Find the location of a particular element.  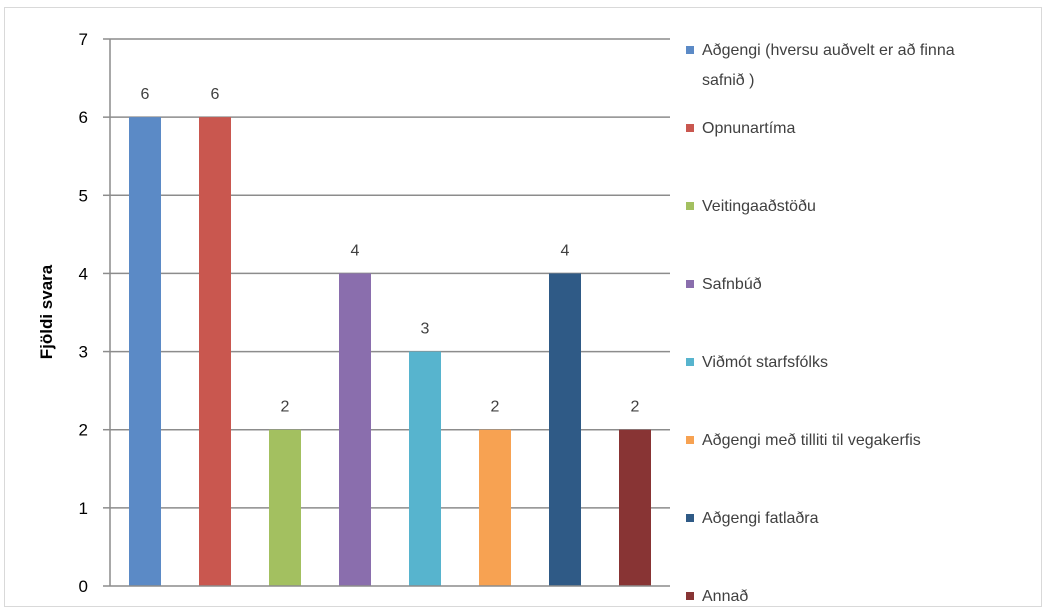

legend-label: Annað is located at coordinates (725, 596).